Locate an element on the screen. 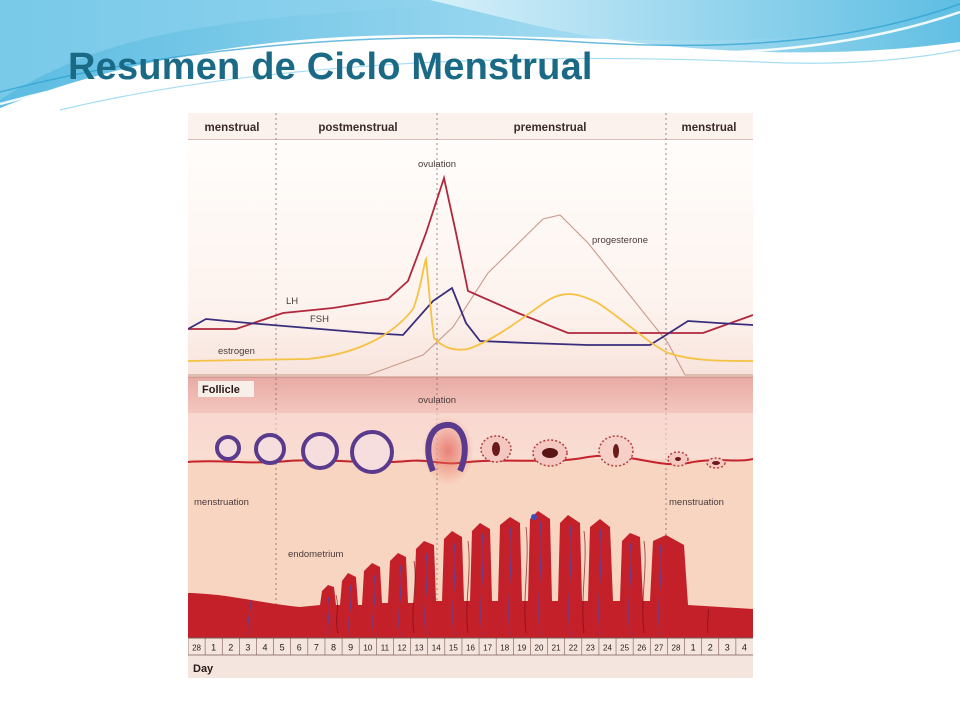 This screenshot has height=720, width=960. day-tick-label: 27 is located at coordinates (658, 648).